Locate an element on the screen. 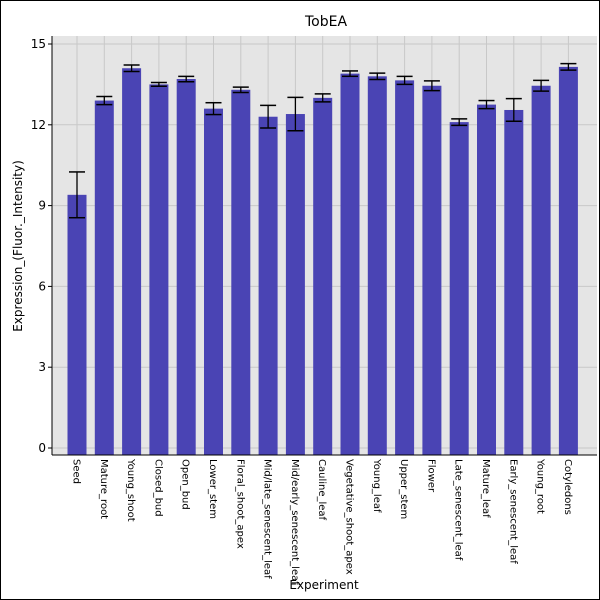 The image size is (600, 600). x-category-label: Vegetative_shoot_apex is located at coordinates (349, 517).